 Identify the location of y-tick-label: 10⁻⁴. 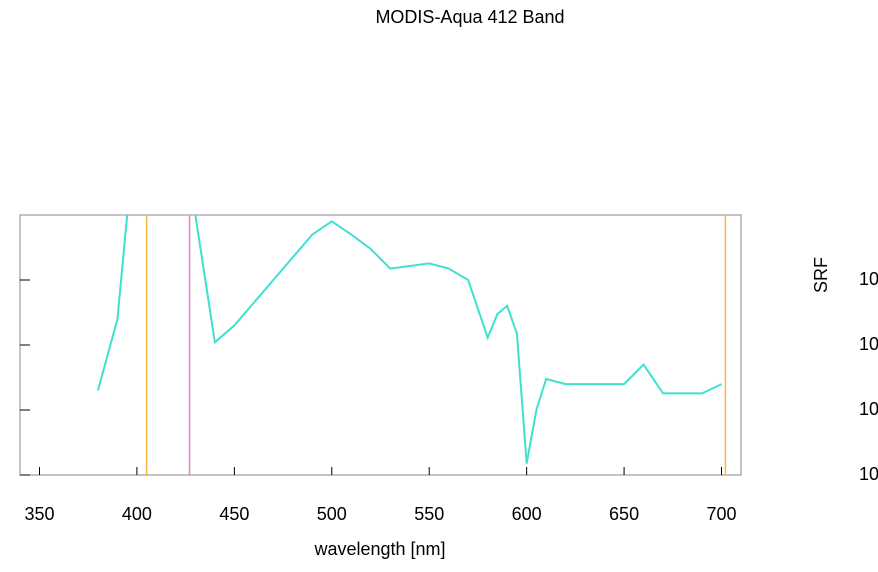
(868, 344).